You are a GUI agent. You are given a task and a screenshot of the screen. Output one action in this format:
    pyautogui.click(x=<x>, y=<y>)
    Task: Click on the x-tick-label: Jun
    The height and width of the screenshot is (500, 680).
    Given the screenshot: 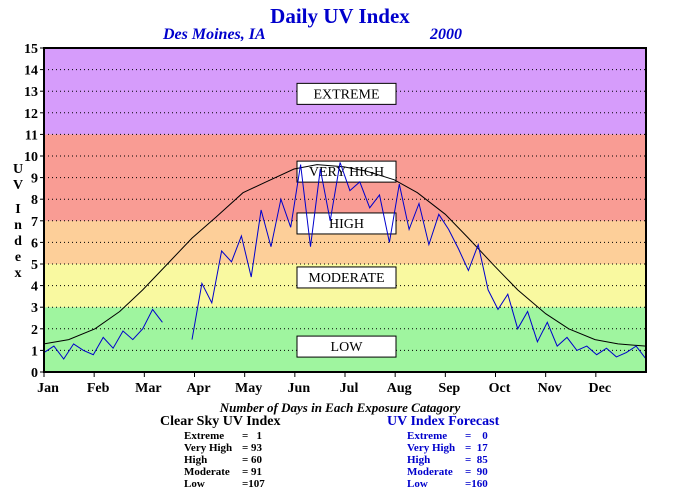 What is the action you would take?
    pyautogui.click(x=299, y=388)
    